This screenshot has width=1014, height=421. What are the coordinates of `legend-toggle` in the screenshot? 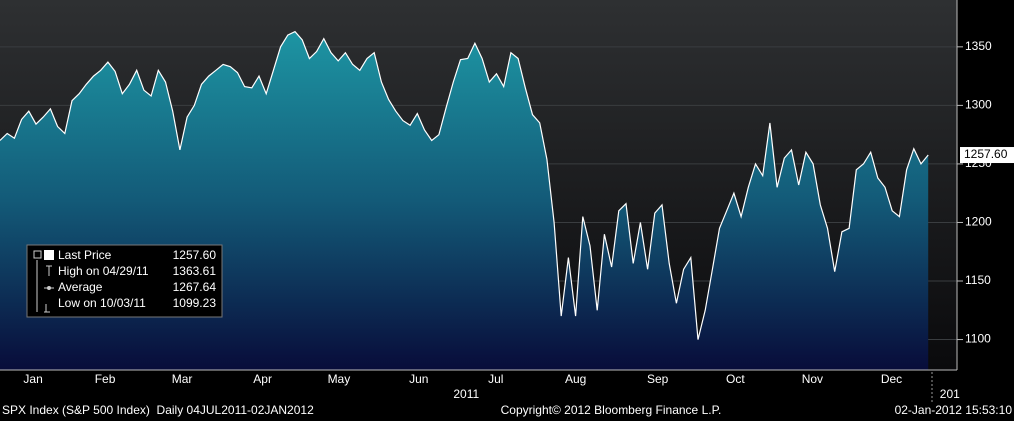 It's located at (37, 254).